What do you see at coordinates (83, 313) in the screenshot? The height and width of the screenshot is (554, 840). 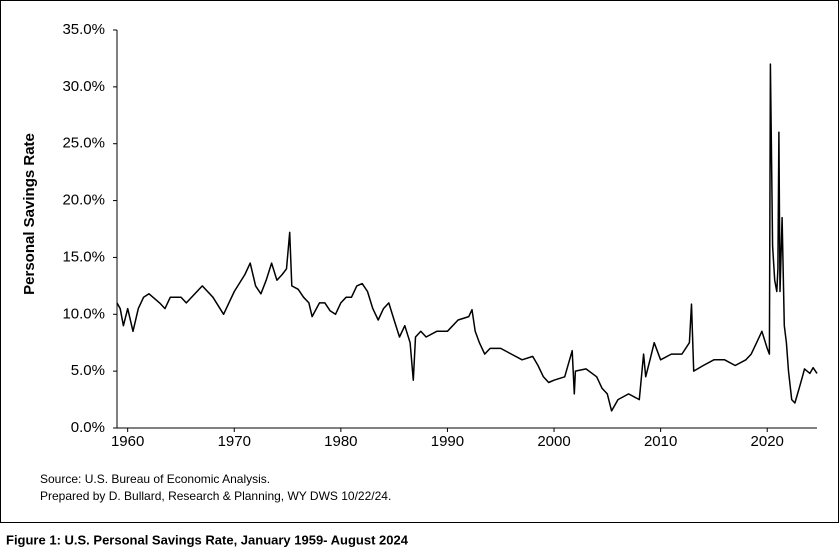 I see `y-tick-label: 10.0%` at bounding box center [83, 313].